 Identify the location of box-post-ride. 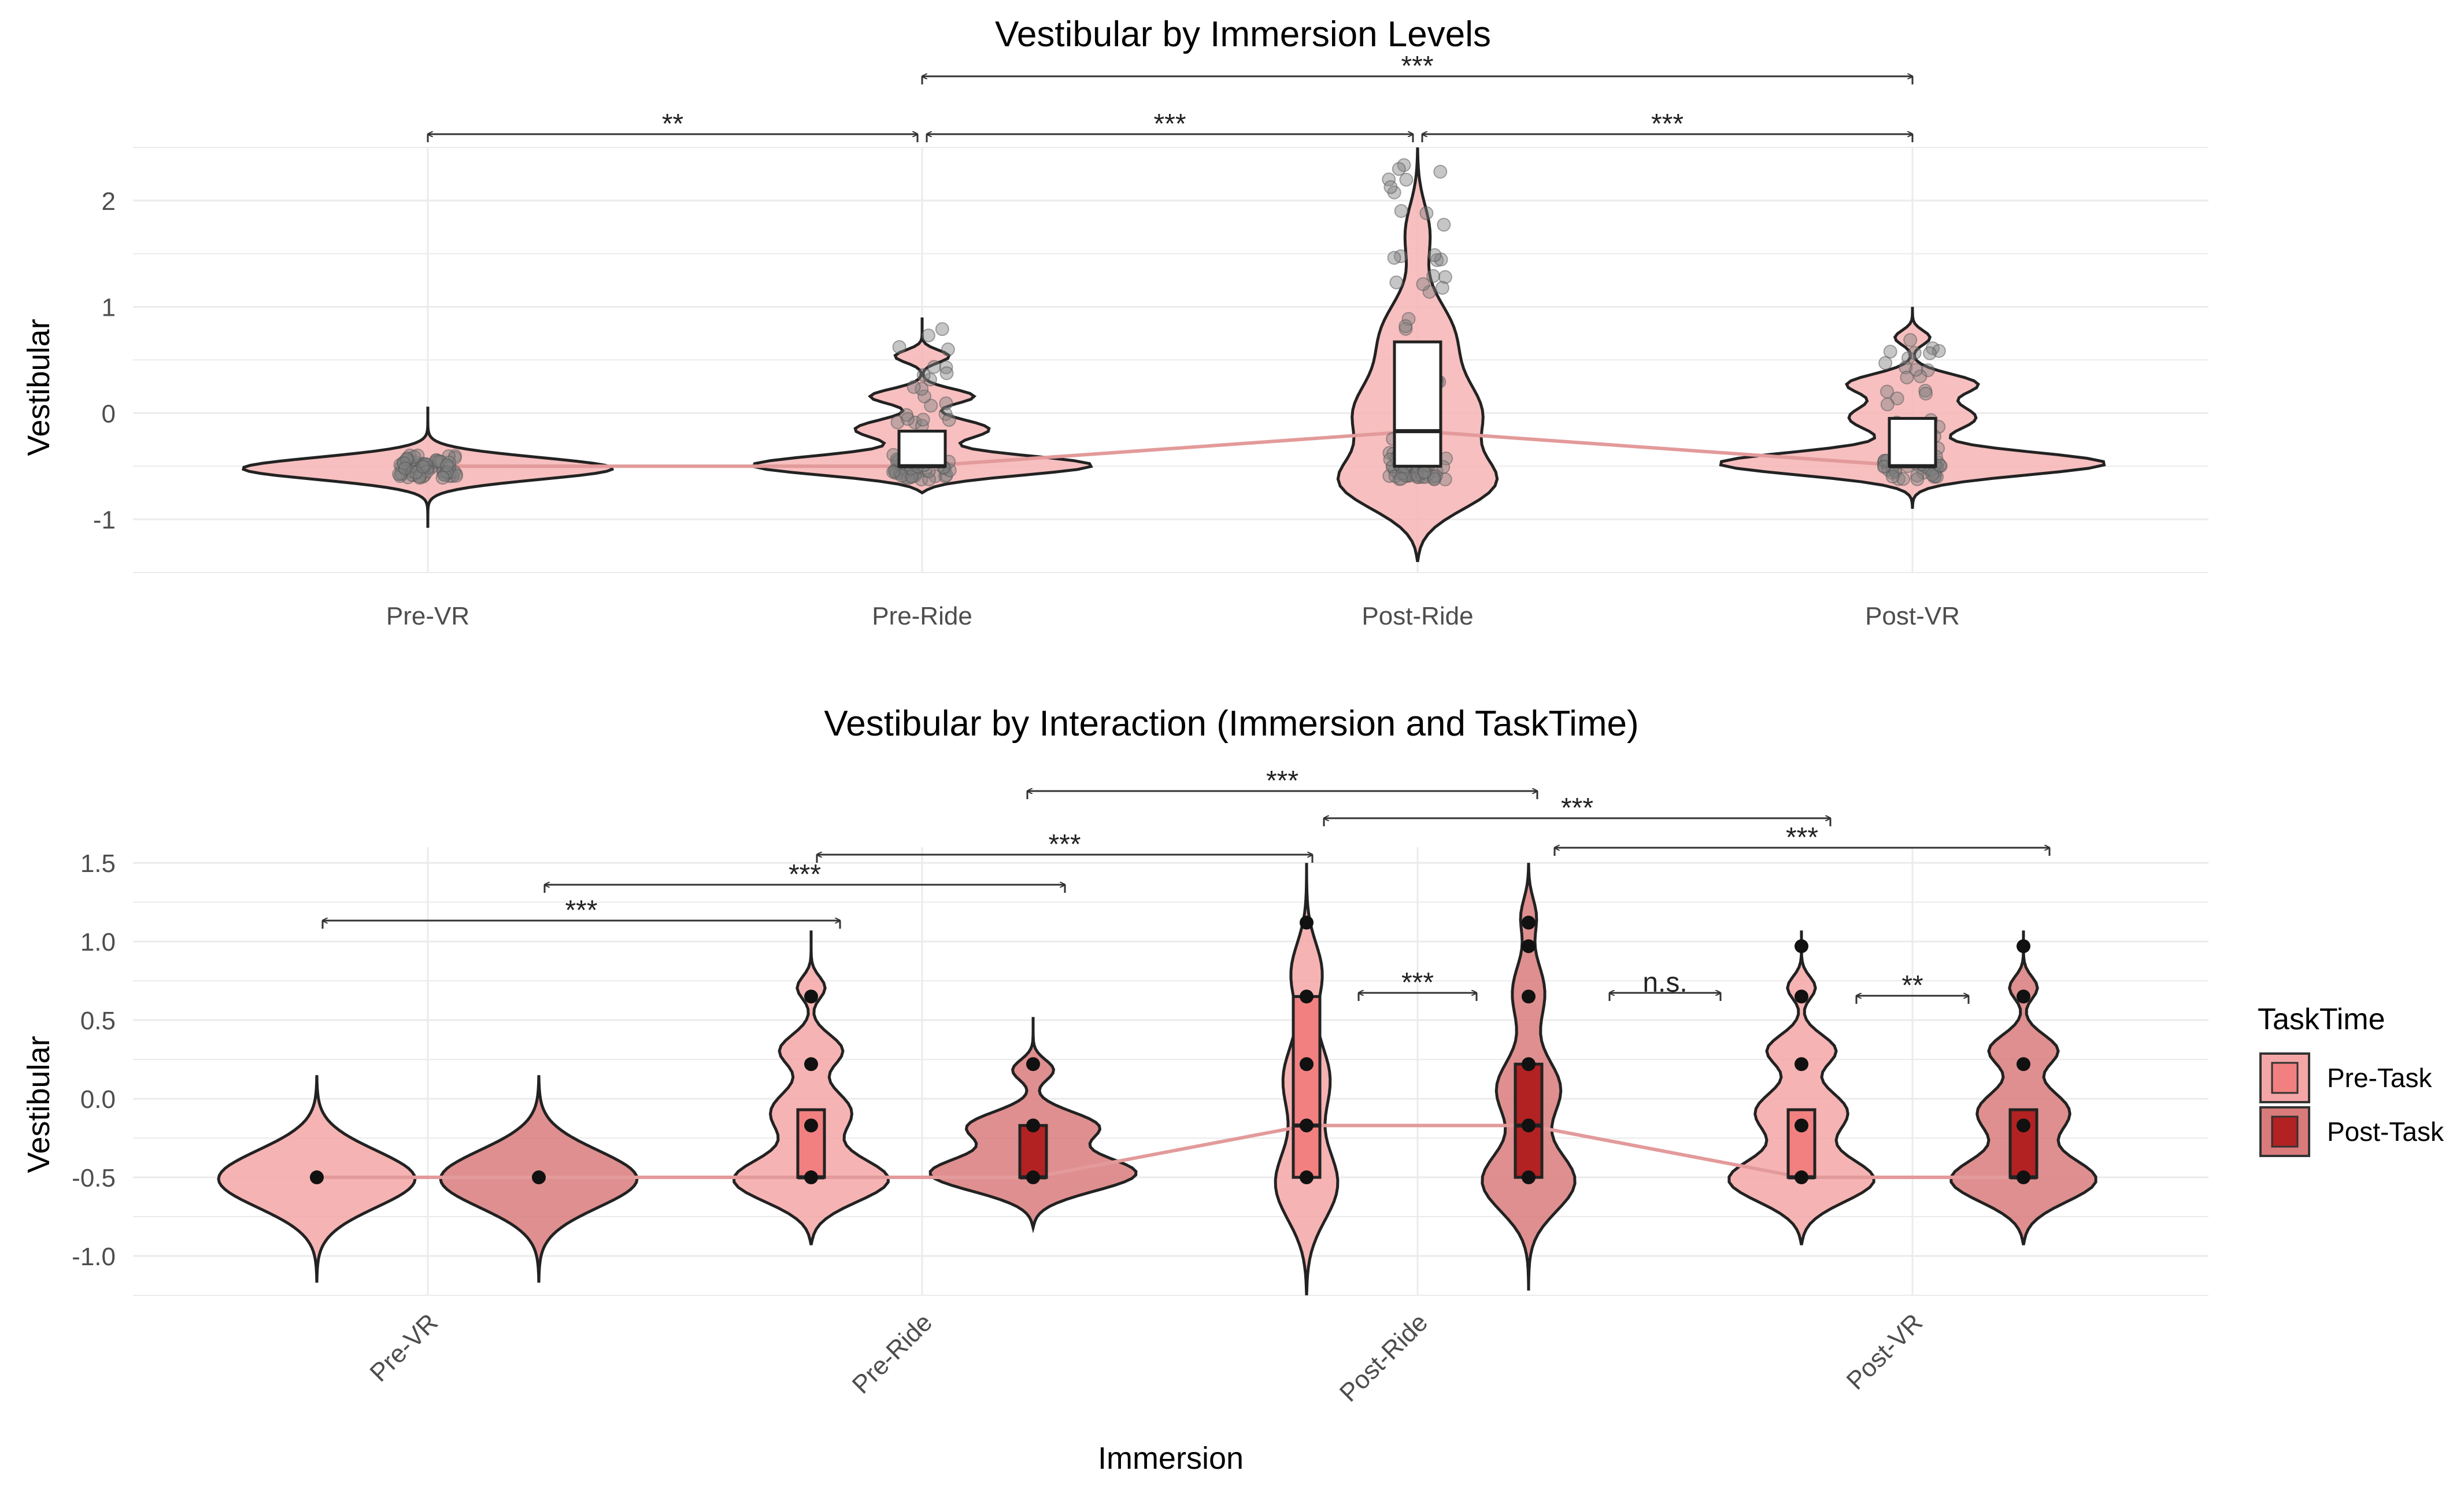
(1418, 404).